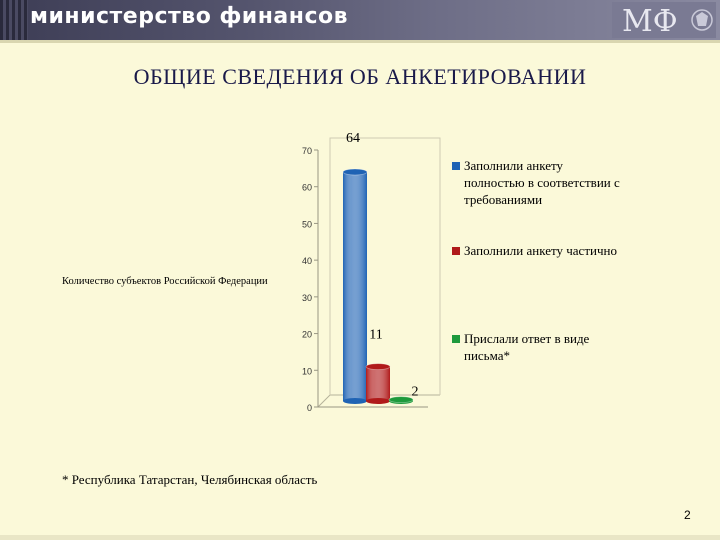  What do you see at coordinates (14, 20) in the screenshot?
I see `header-decoration` at bounding box center [14, 20].